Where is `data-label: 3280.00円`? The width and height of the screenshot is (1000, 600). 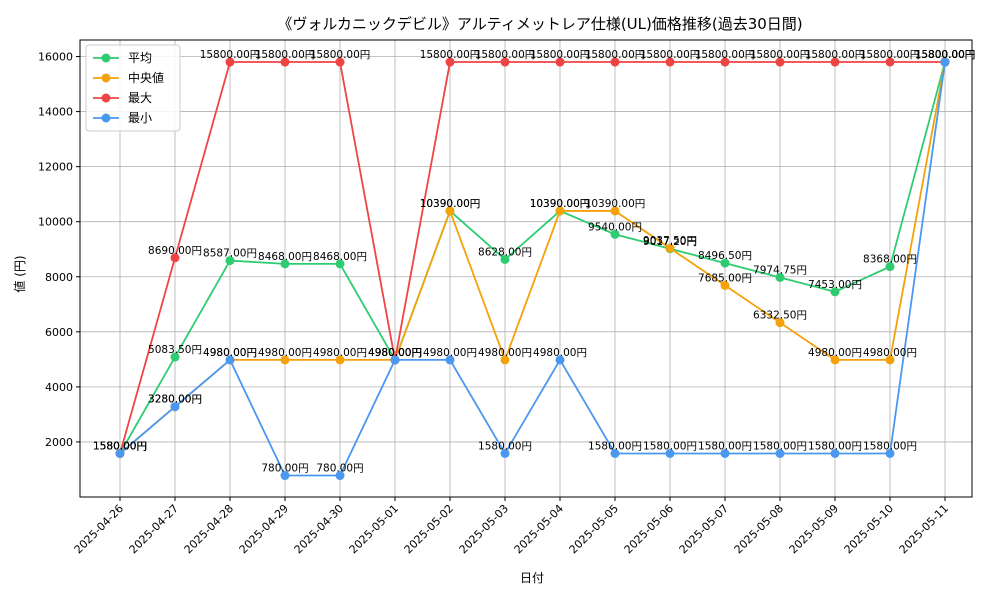
data-label: 3280.00円 is located at coordinates (175, 400).